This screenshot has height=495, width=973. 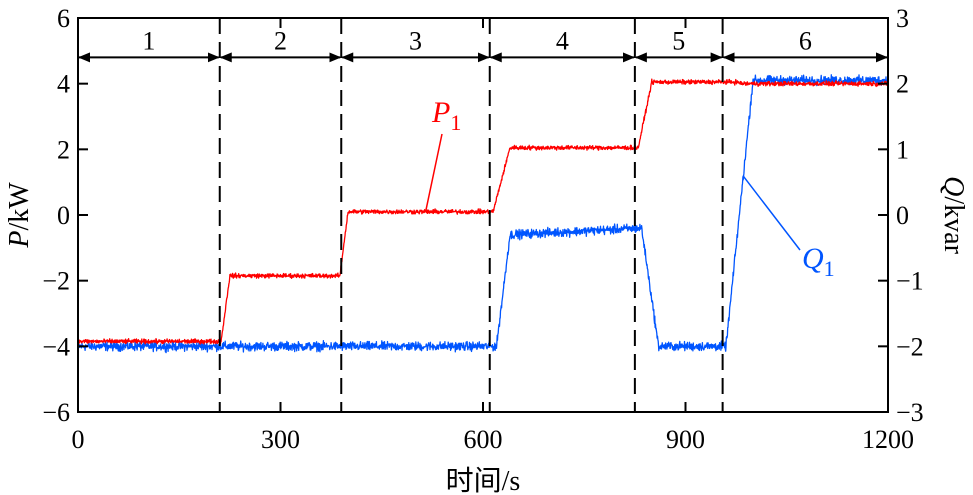 I want to click on stage-label: 5, so click(x=678, y=40).